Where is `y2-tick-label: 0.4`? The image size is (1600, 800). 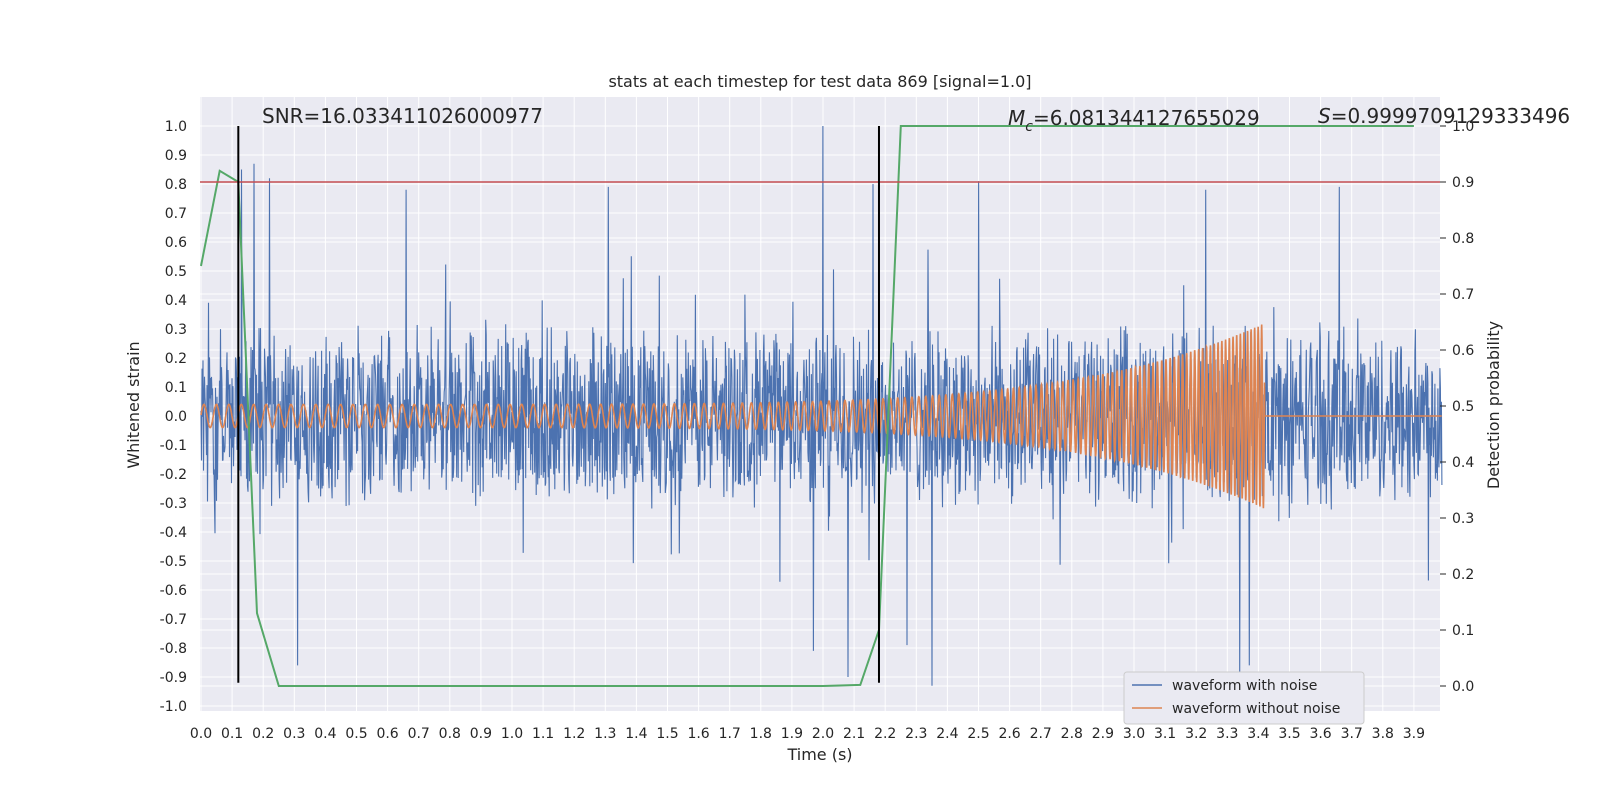 y2-tick-label: 0.4 is located at coordinates (1463, 463).